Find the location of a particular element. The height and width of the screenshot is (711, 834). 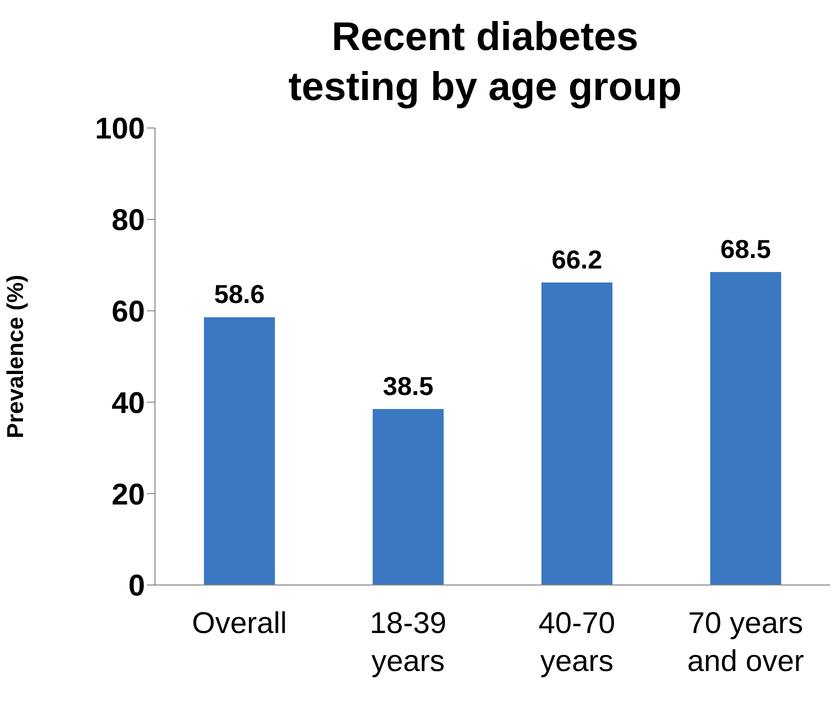

x-tick-label: 18-39 years is located at coordinates (408, 642).